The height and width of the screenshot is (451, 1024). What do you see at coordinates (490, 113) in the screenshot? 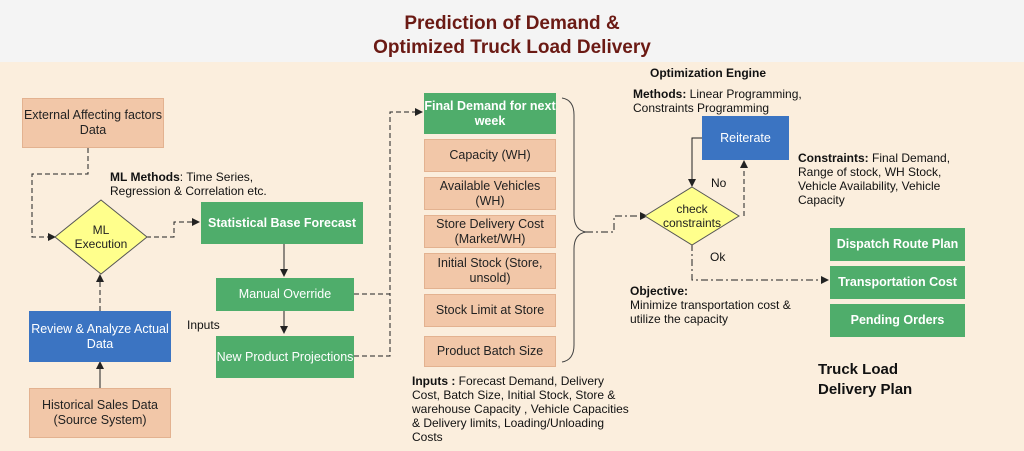
I see `final-demand-box: Final Demand for next week` at bounding box center [490, 113].